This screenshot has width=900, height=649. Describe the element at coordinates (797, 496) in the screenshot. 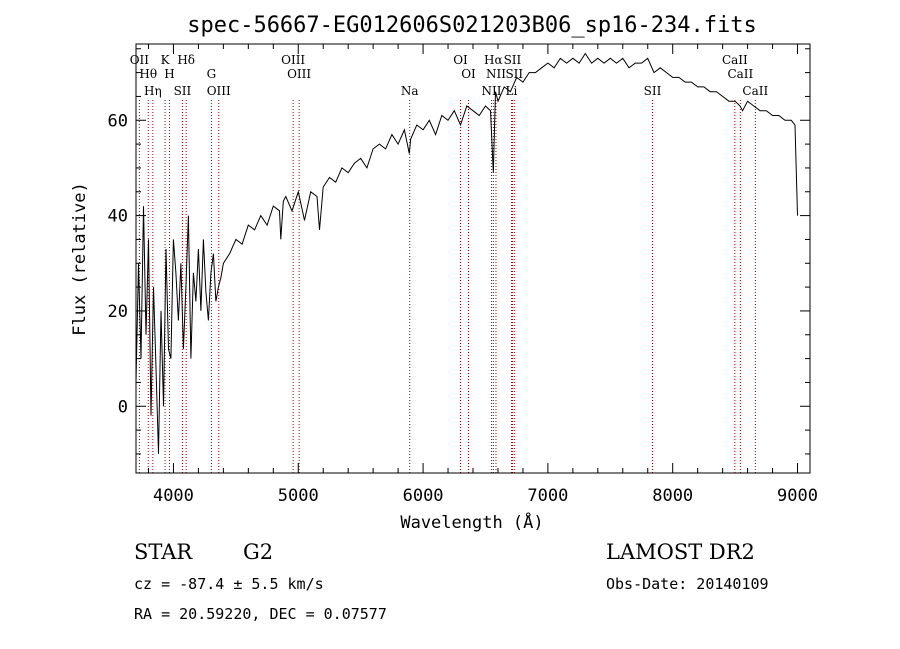

I see `x-tick-label: 9000` at that location.